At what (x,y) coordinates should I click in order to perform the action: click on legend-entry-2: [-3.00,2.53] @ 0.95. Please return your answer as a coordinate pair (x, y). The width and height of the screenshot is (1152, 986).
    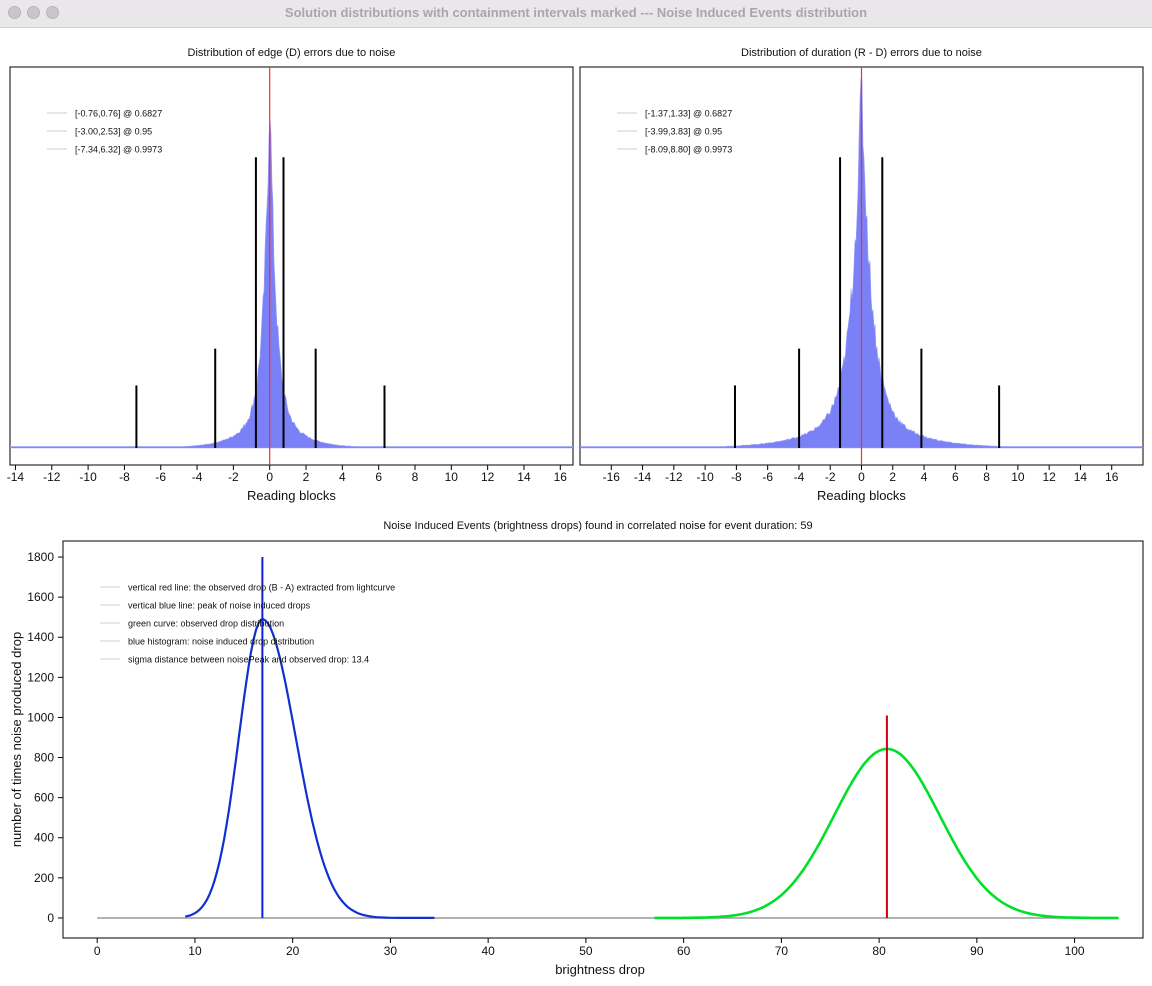
    Looking at the image, I should click on (113, 132).